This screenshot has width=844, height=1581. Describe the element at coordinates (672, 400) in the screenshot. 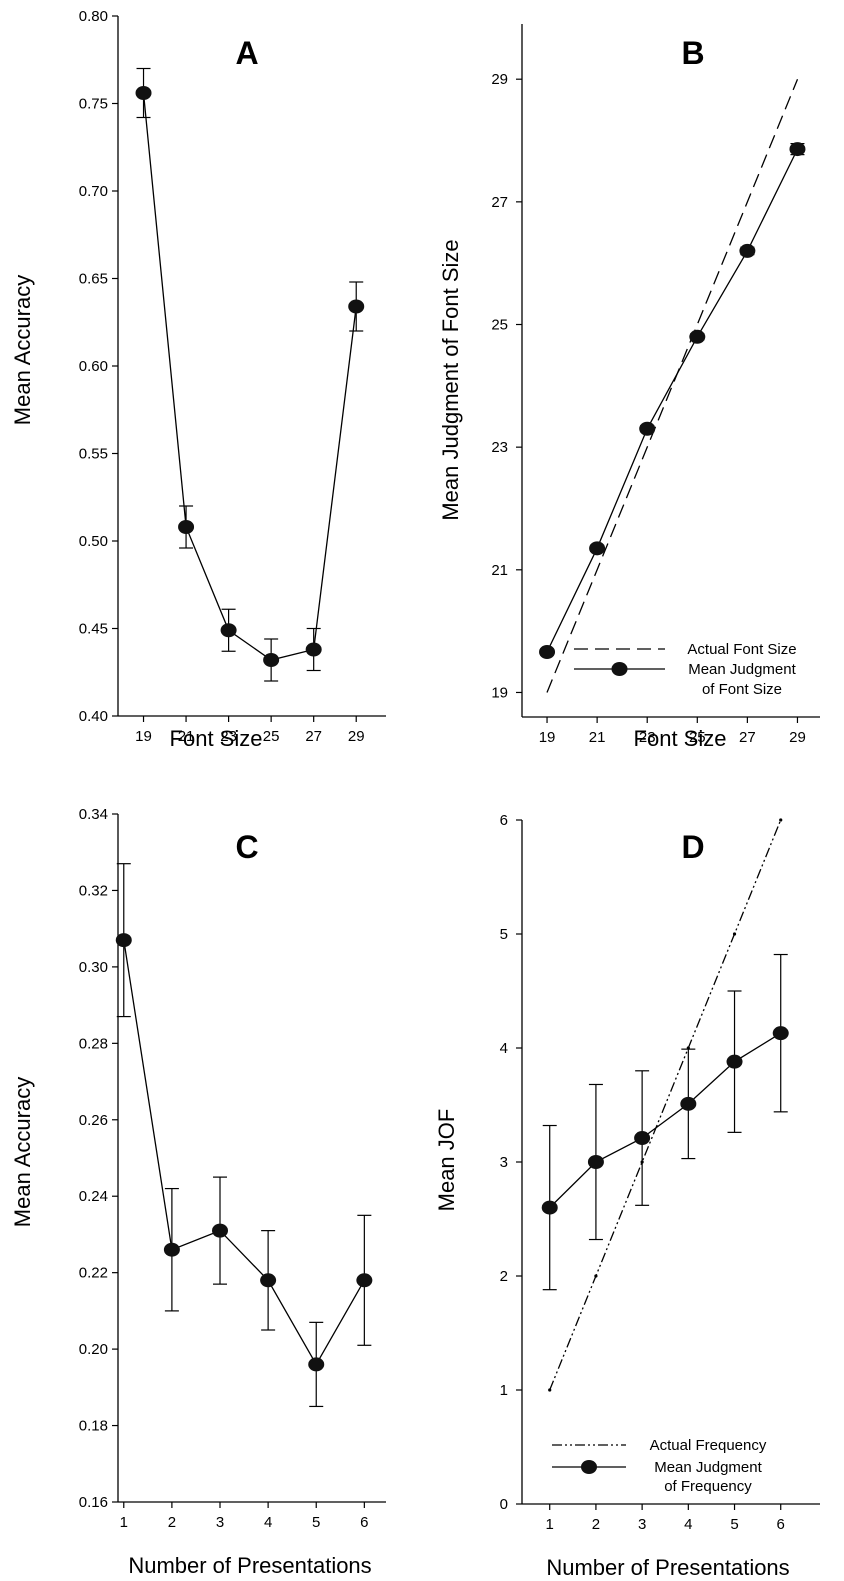

I see `series-line` at that location.